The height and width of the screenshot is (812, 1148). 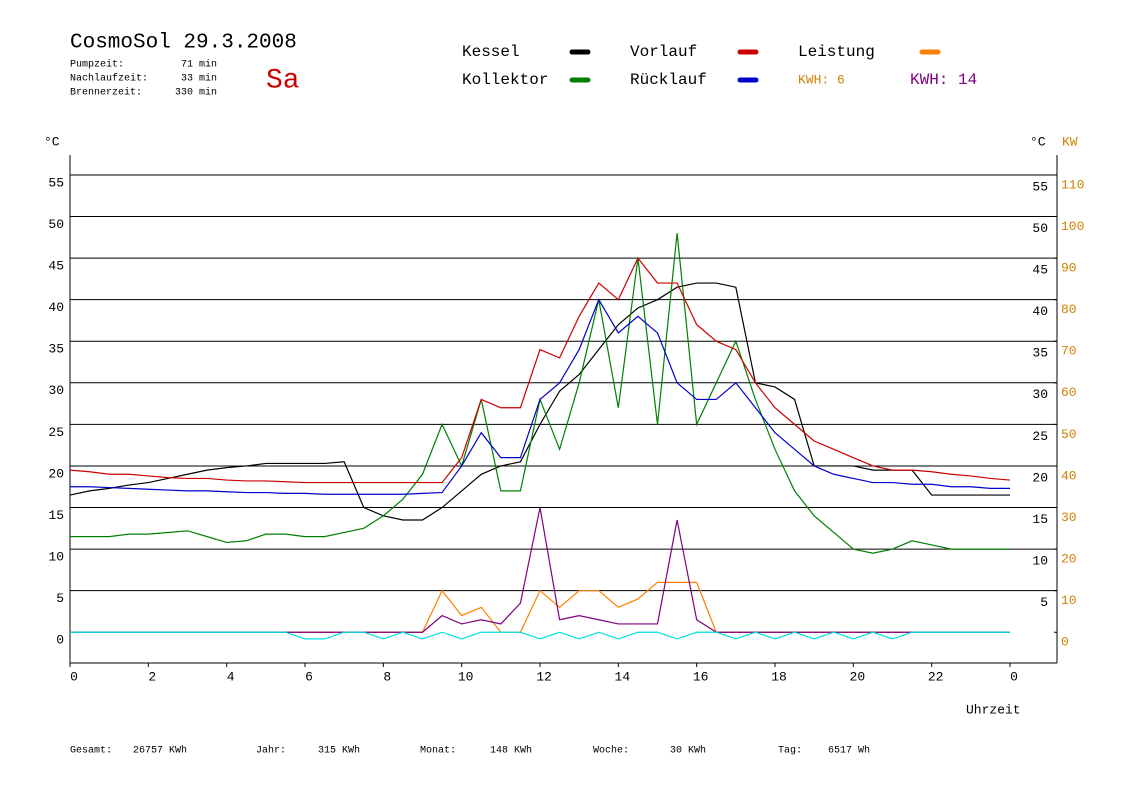 What do you see at coordinates (56, 349) in the screenshot?
I see `y-tick-label: 35` at bounding box center [56, 349].